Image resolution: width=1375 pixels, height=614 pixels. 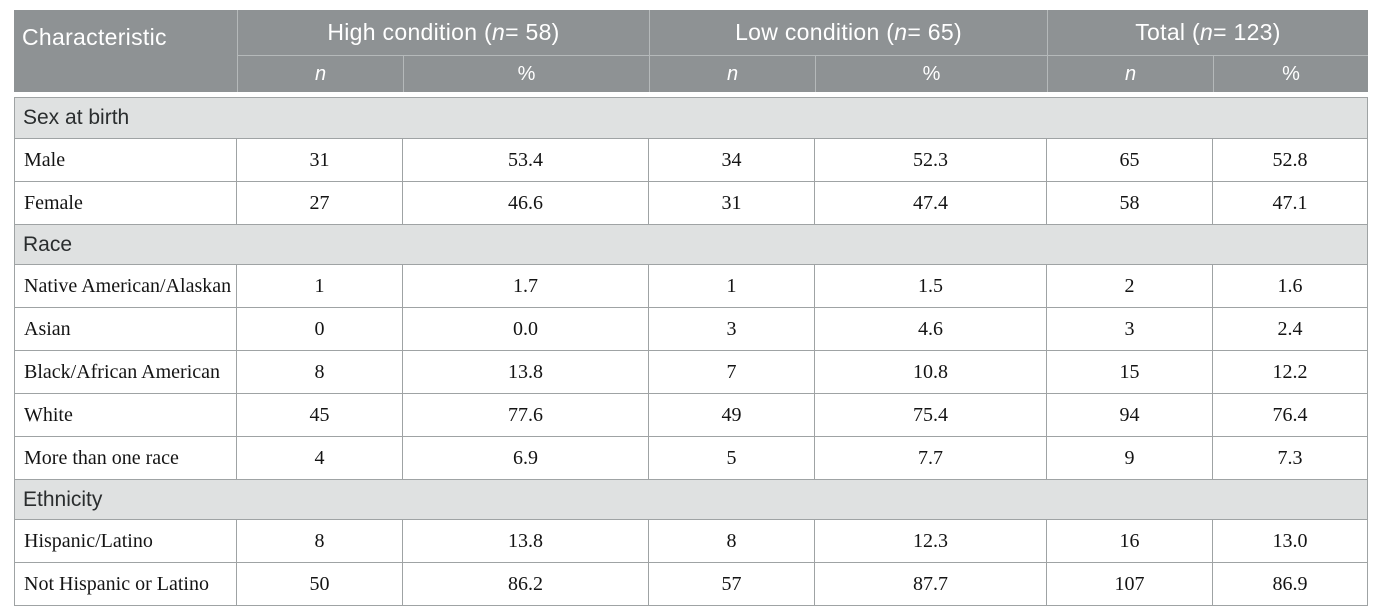 What do you see at coordinates (1130, 74) in the screenshot?
I see `subheader-n-total: n` at bounding box center [1130, 74].